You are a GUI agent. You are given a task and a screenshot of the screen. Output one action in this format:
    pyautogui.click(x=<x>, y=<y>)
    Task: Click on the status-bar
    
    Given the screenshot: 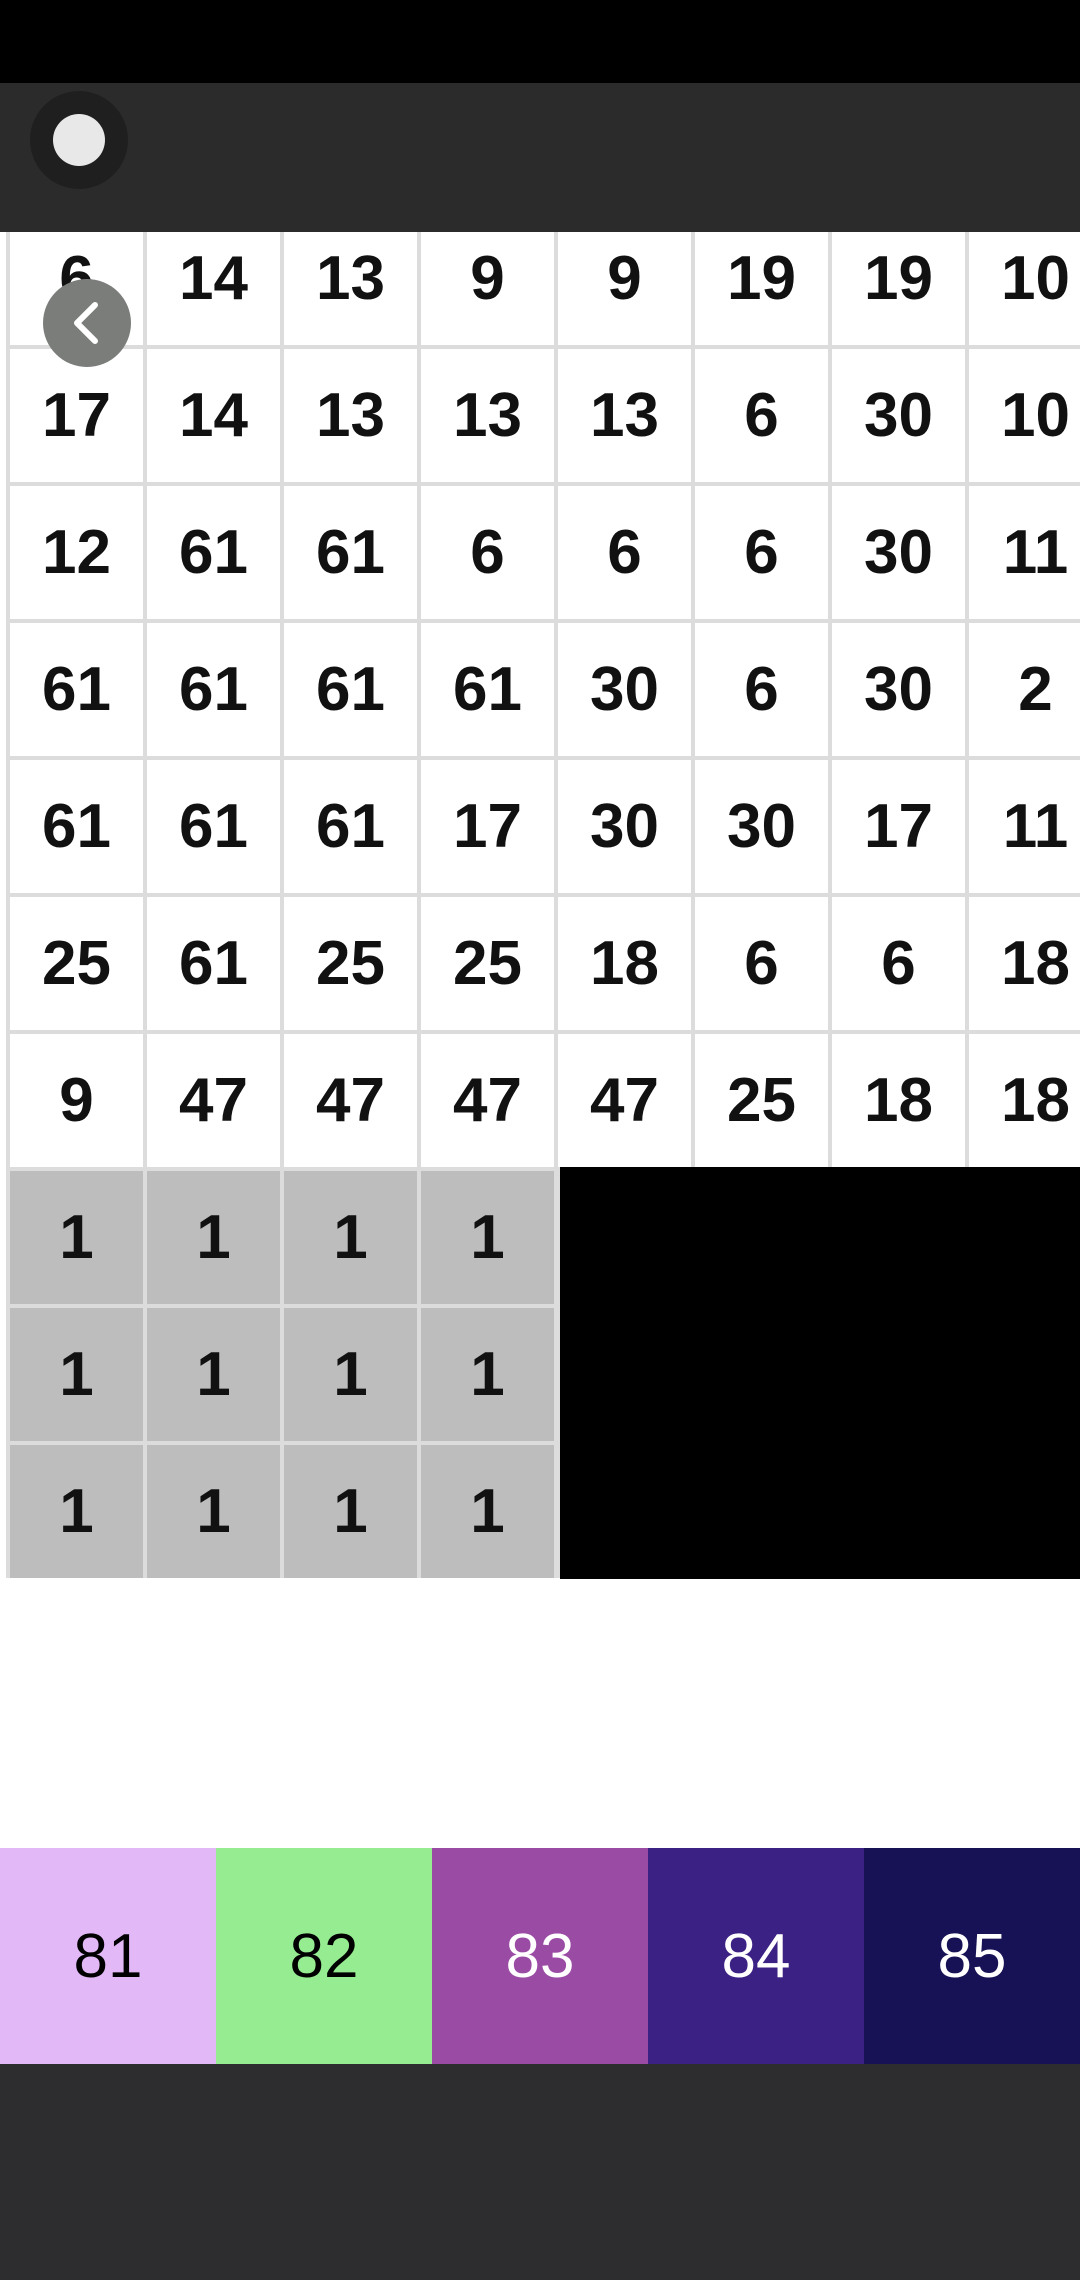 What is the action you would take?
    pyautogui.click(x=540, y=41)
    